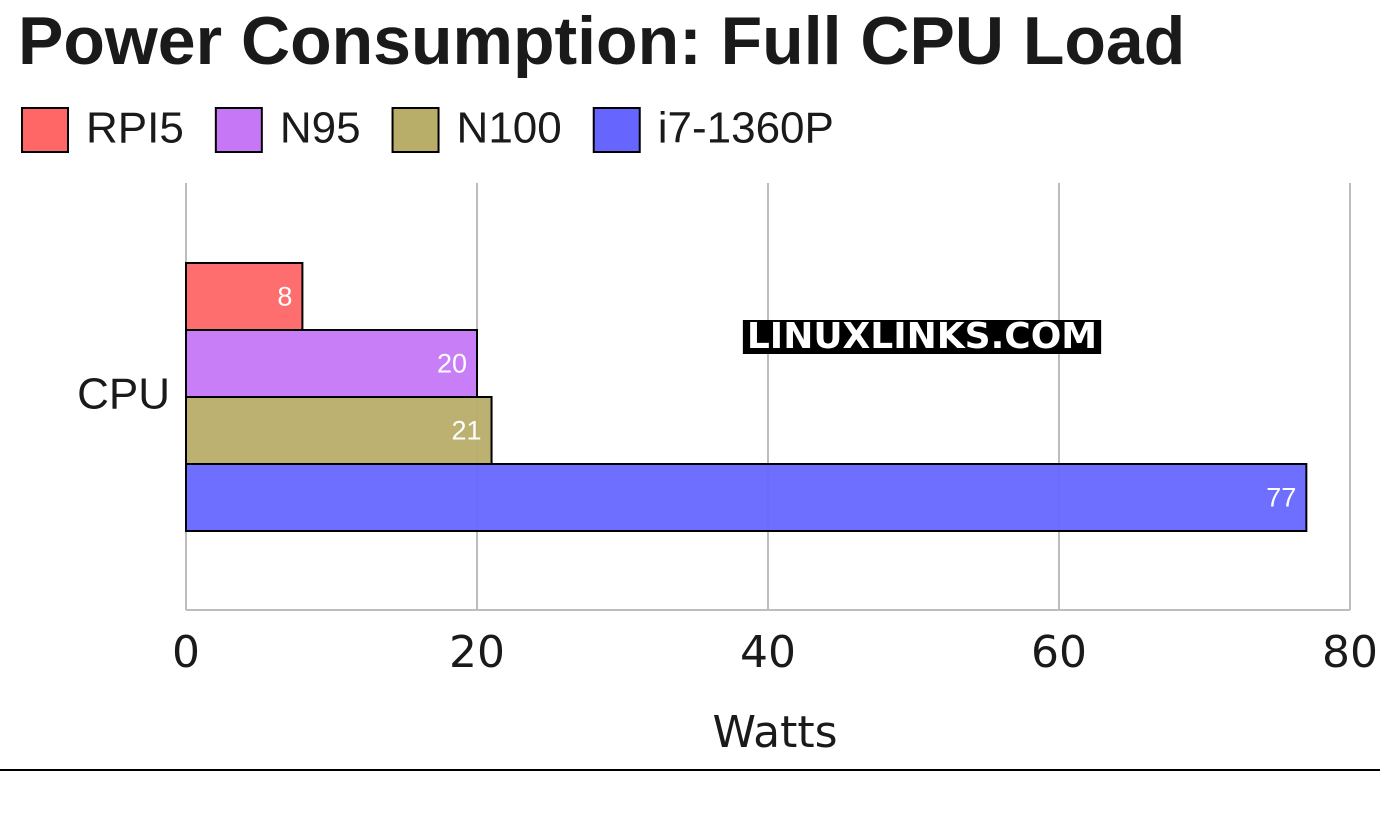 This screenshot has height=828, width=1380. What do you see at coordinates (601, 41) in the screenshot?
I see `chart-title: Power Consumption: Full CPU Load` at bounding box center [601, 41].